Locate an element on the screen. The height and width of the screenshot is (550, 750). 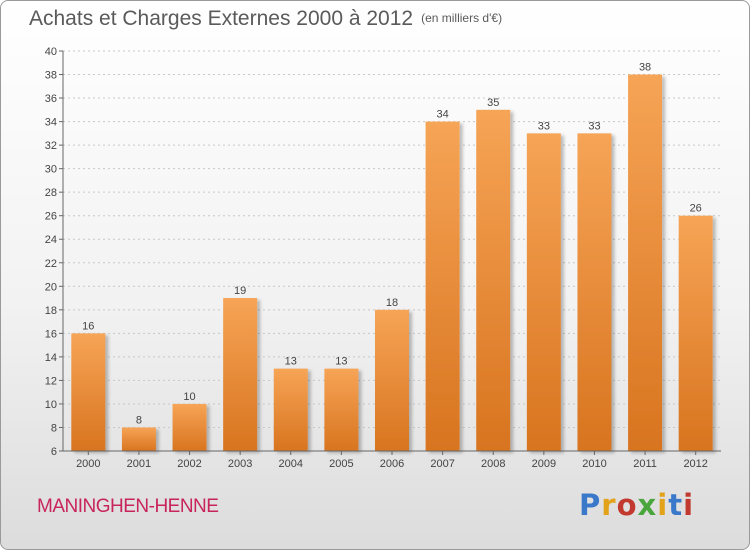
y-tick-label: 40 is located at coordinates (51, 52).